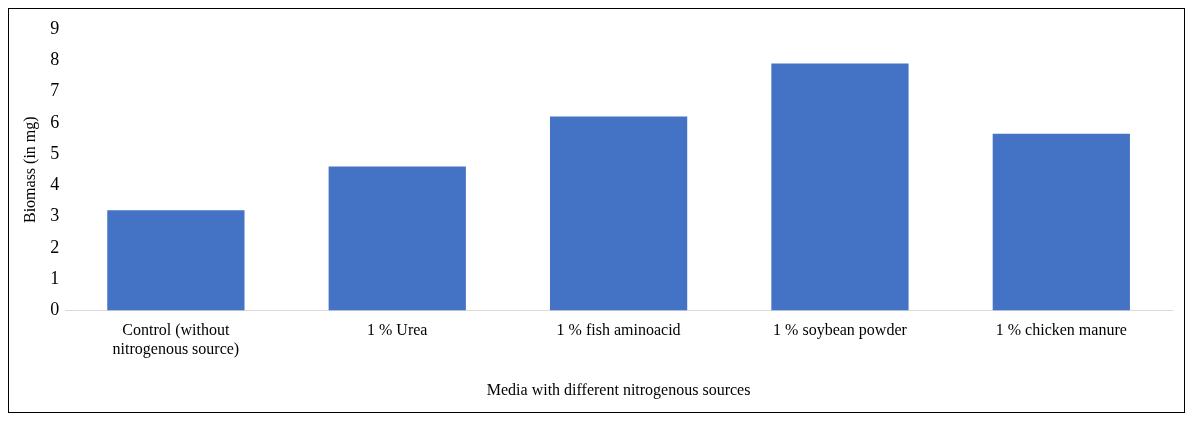 The width and height of the screenshot is (1193, 421). Describe the element at coordinates (1061, 330) in the screenshot. I see `x-tick-label: 1 % chicken manure` at that location.